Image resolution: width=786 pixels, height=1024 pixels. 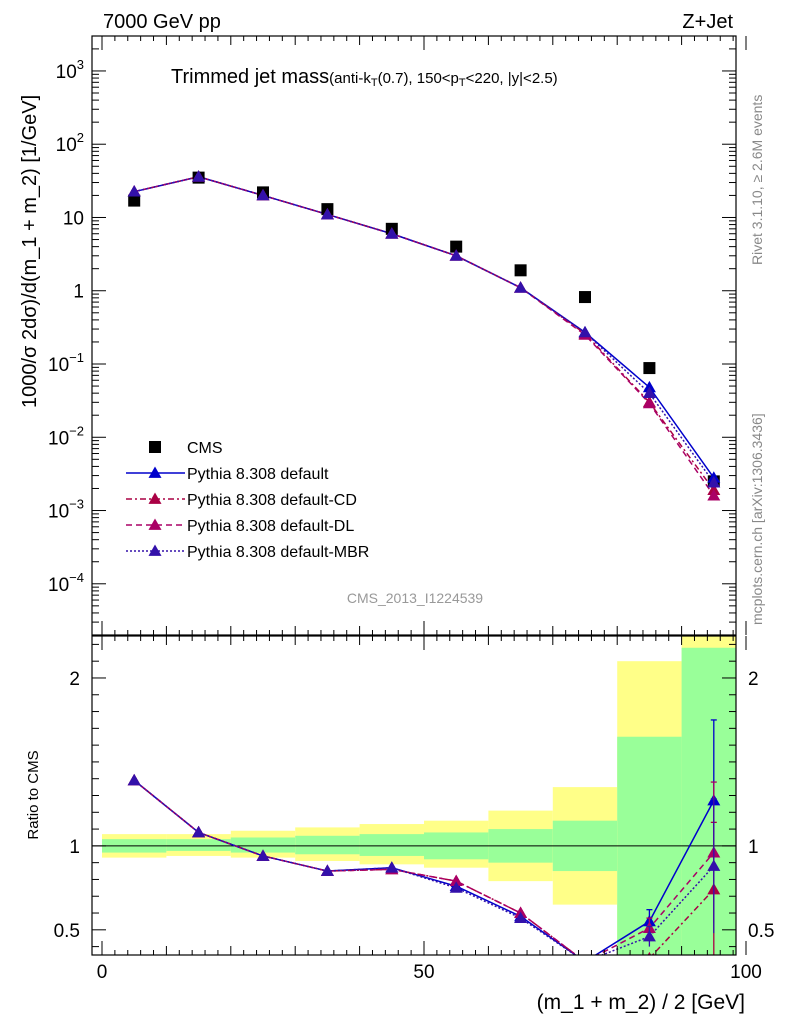 I want to click on ratio-ytick-label: 0.5, so click(x=67, y=931).